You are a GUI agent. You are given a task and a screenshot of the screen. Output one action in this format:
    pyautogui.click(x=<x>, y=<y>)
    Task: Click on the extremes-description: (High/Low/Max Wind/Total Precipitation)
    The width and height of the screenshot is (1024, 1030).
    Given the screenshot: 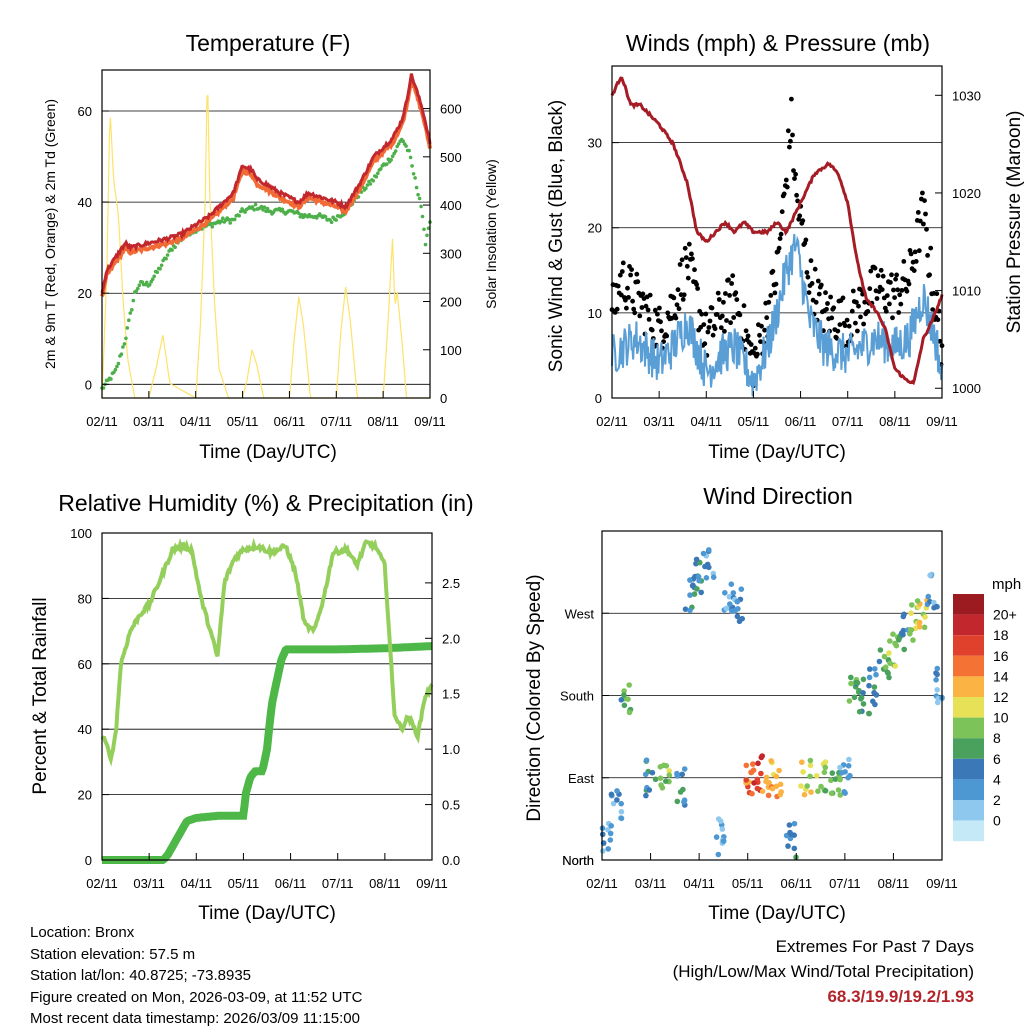 What is the action you would take?
    pyautogui.click(x=823, y=971)
    